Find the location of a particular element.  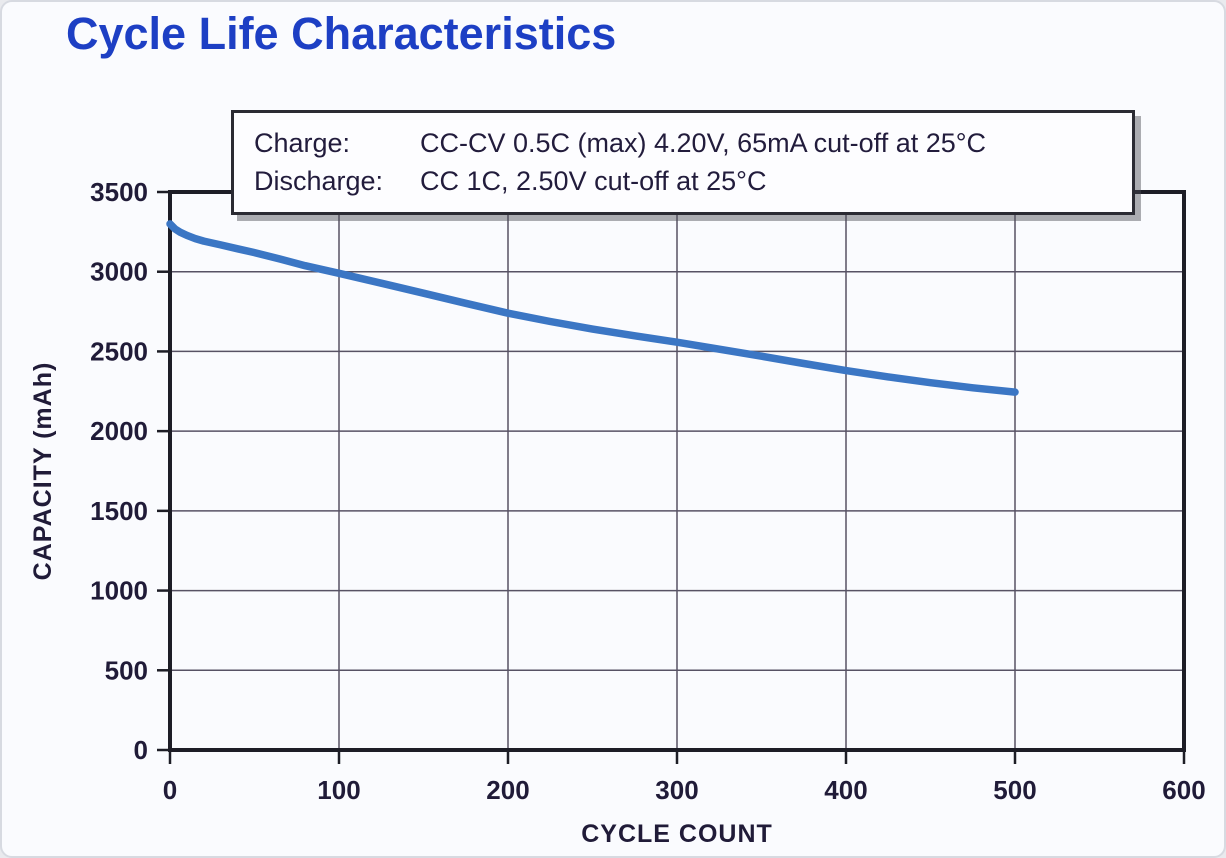

capacity-curve is located at coordinates (592, 308).